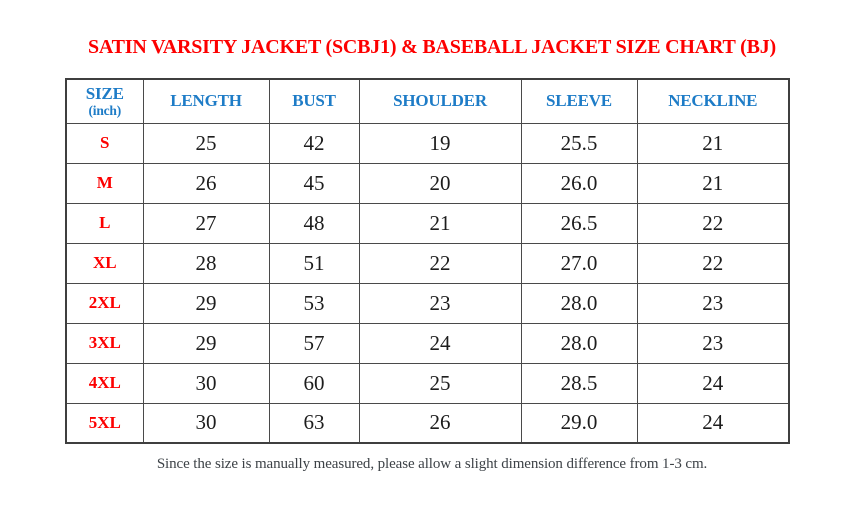 This screenshot has height=523, width=864. What do you see at coordinates (440, 383) in the screenshot?
I see `shoulder-value: 25` at bounding box center [440, 383].